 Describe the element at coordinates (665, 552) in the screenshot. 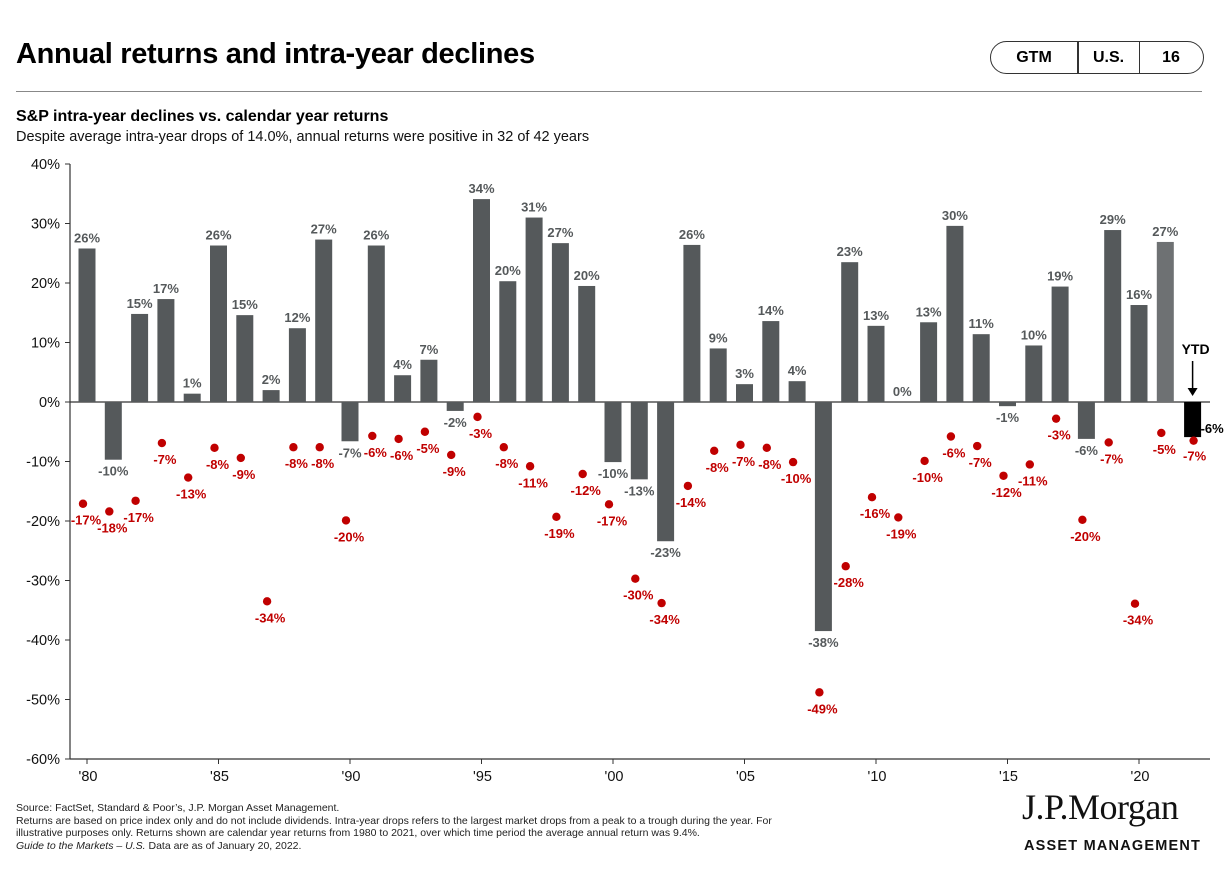

I see `return-label: -23%` at that location.